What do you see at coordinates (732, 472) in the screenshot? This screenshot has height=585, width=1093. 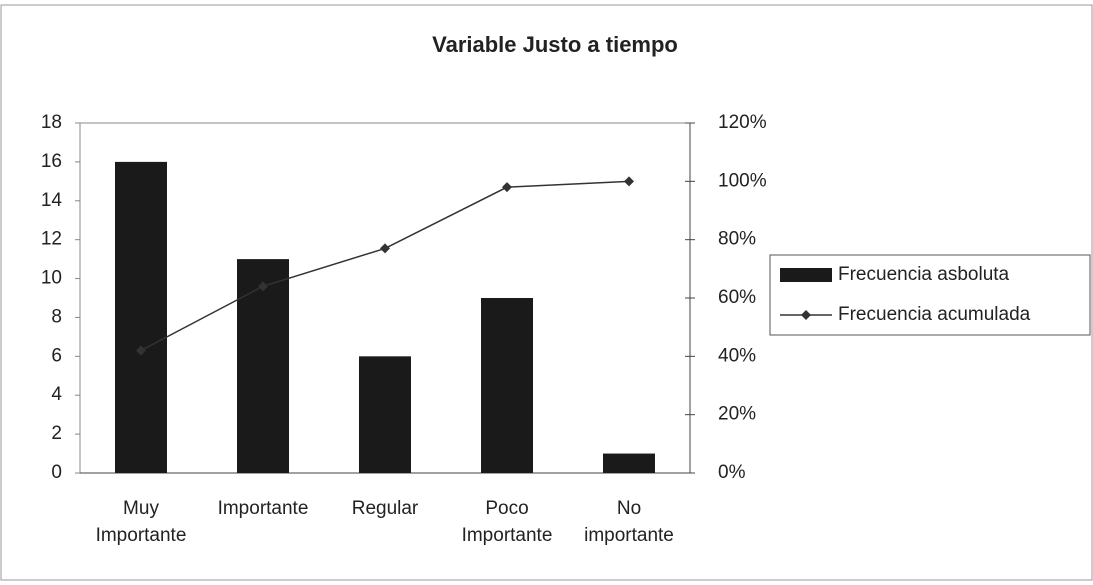 I see `y2-tick-label: 0%` at bounding box center [732, 472].